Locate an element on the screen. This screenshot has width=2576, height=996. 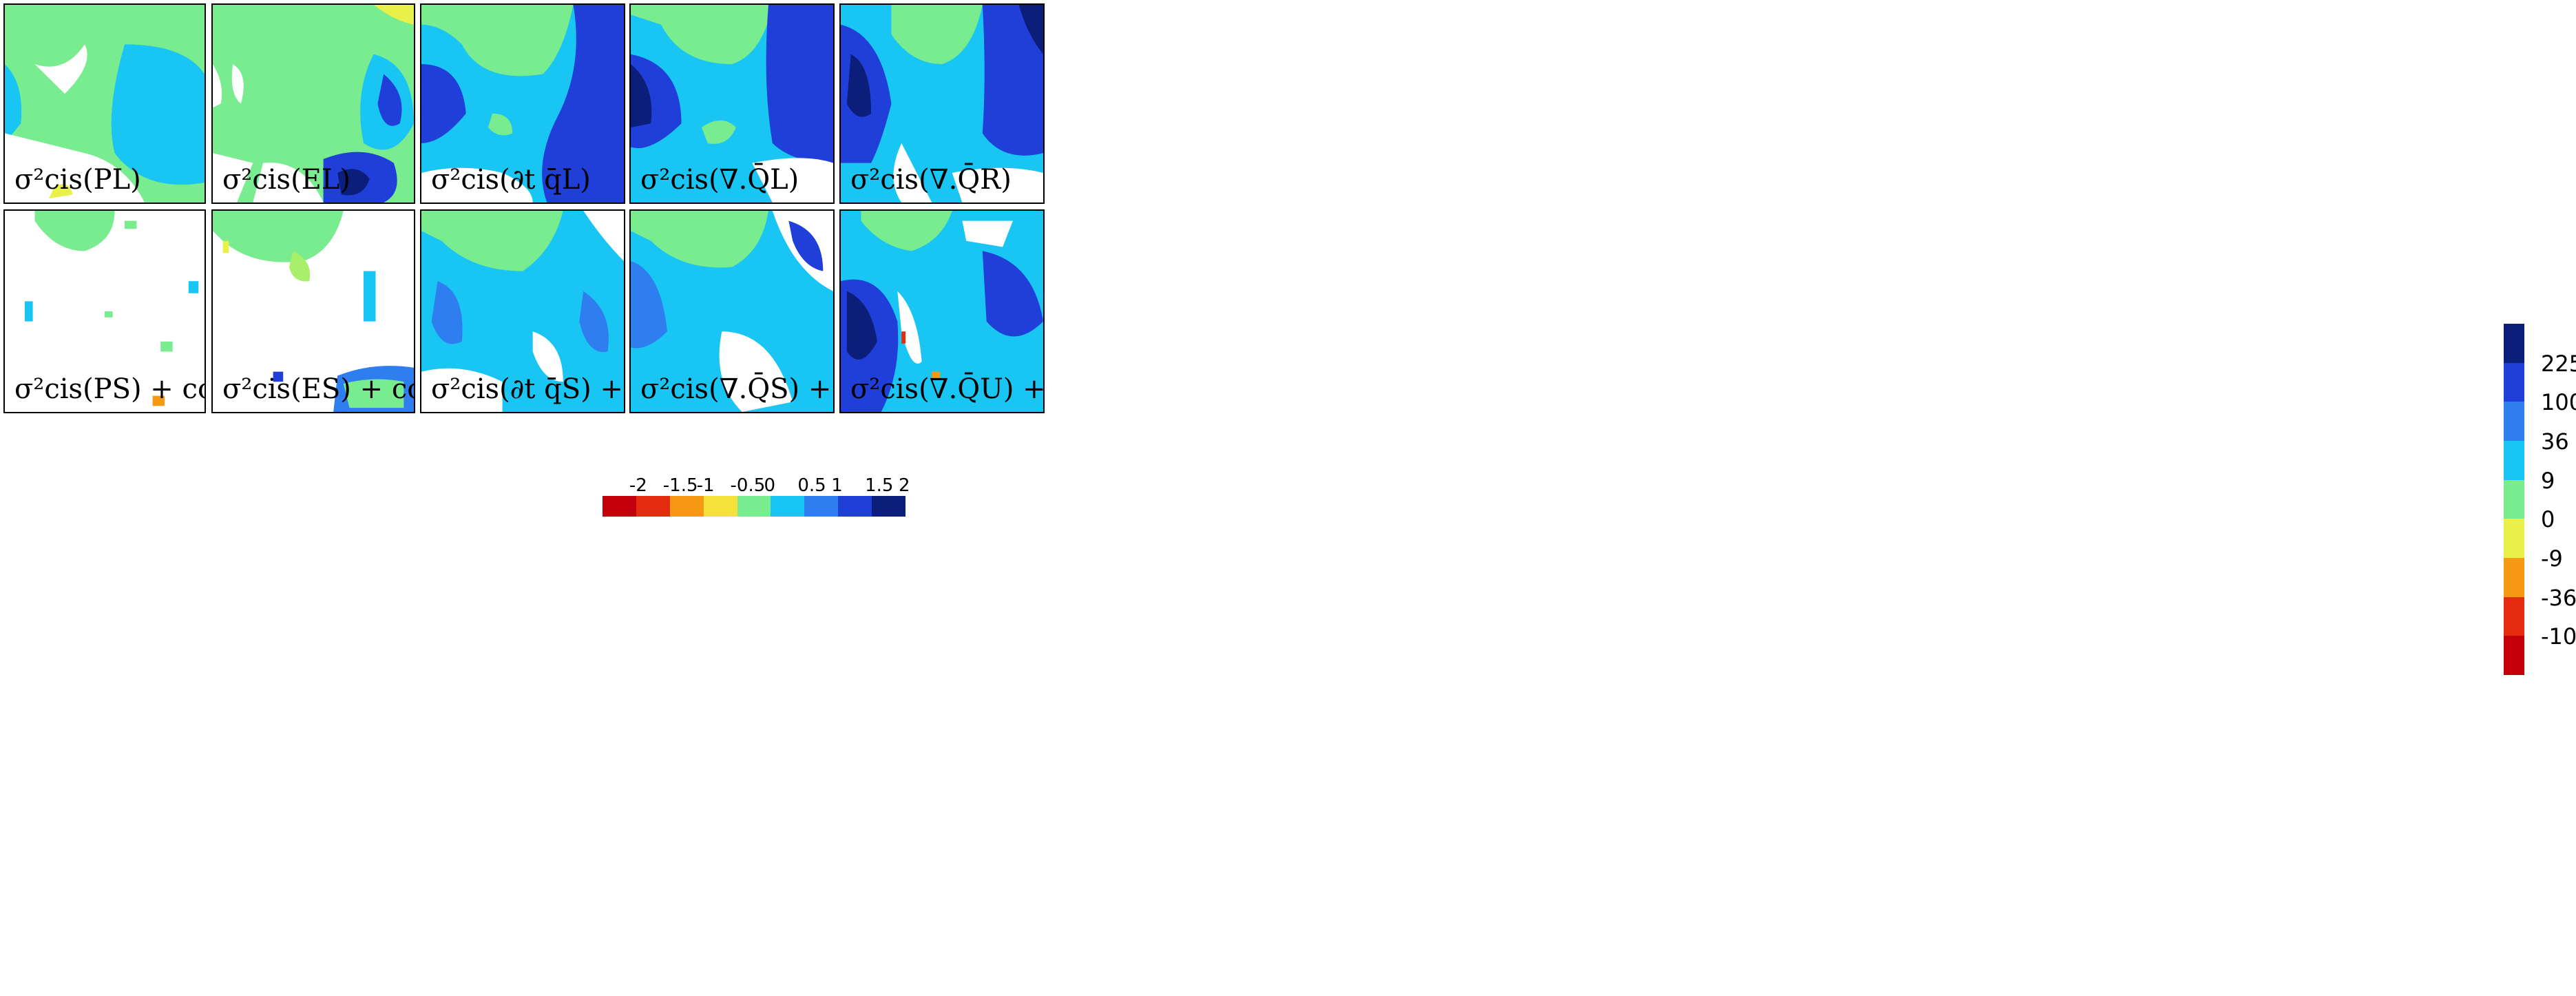
colorbar-top-label: 2 is located at coordinates (904, 486).